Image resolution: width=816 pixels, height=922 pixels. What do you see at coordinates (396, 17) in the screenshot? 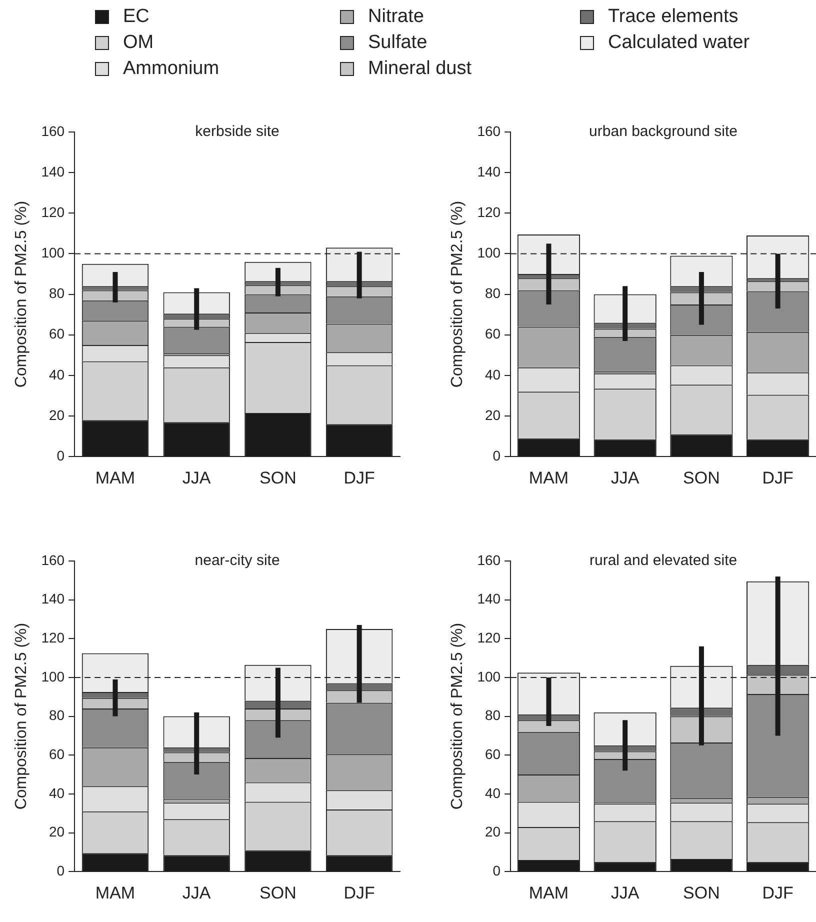
I see `legend-label: Nitrate` at bounding box center [396, 17].